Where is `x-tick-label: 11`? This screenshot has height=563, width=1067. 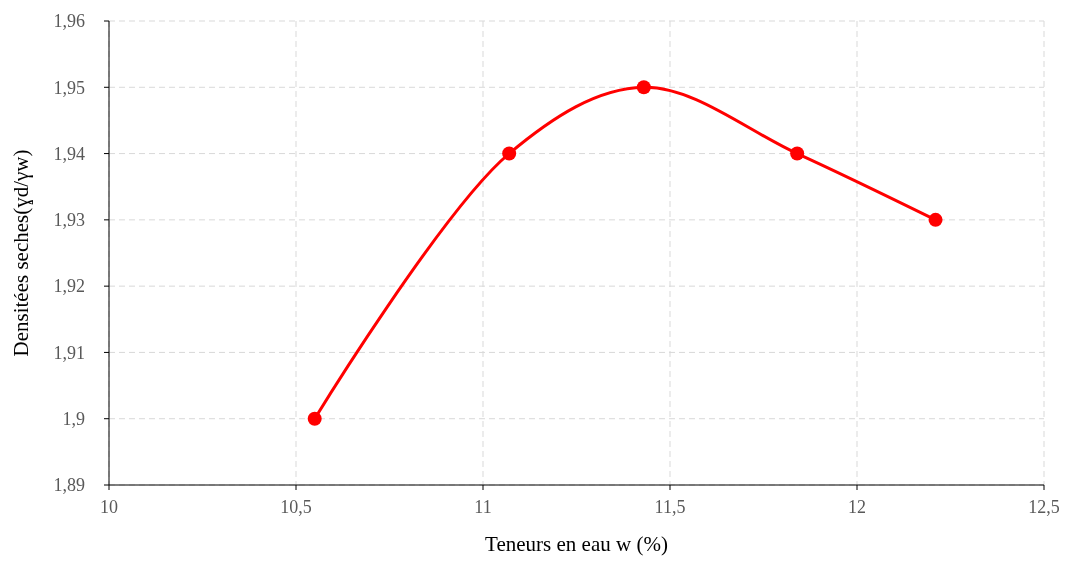 x-tick-label: 11 is located at coordinates (483, 507).